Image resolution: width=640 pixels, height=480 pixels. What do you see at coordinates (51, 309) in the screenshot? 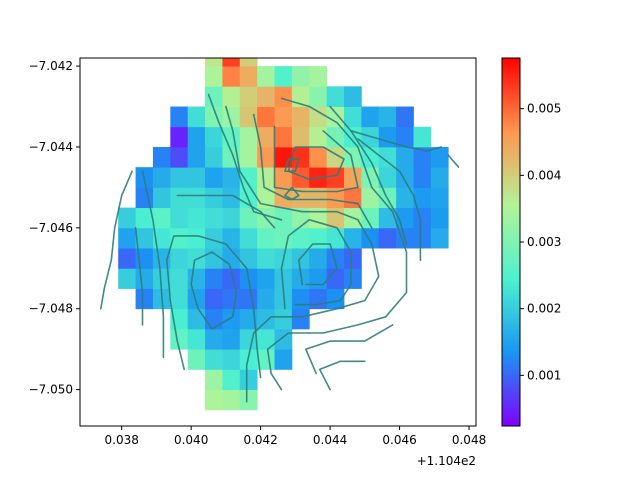
I see `y-tick-label: −7.048` at bounding box center [51, 309].